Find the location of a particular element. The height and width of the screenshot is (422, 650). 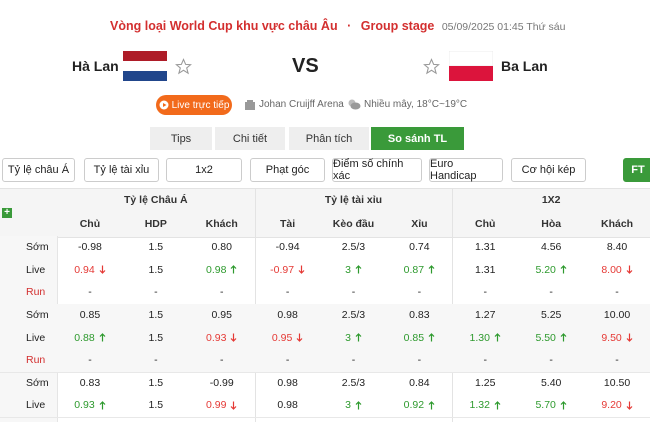

filter-button: Cơ hội kép is located at coordinates (548, 170).